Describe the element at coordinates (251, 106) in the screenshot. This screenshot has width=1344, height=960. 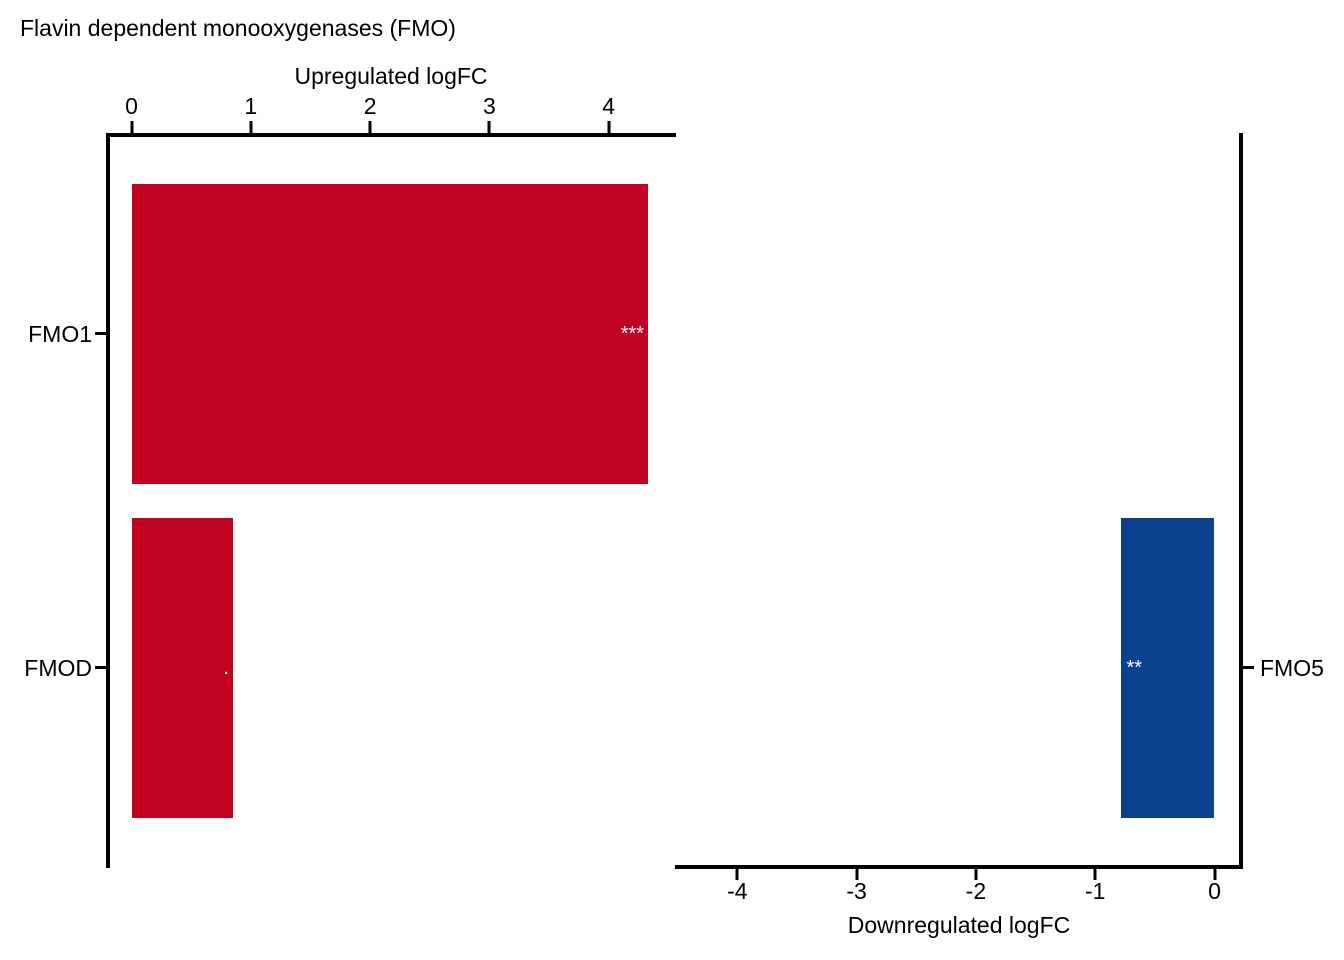
I see `axis-tick-label: 1` at that location.